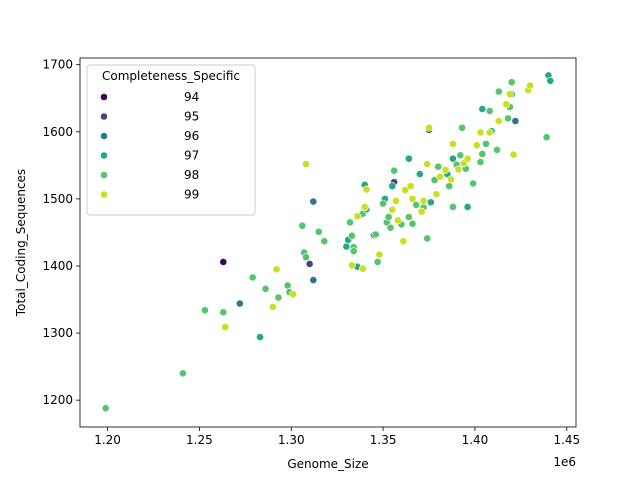 This screenshot has width=640, height=484. Describe the element at coordinates (191, 117) in the screenshot. I see `legend-label: 95` at that location.